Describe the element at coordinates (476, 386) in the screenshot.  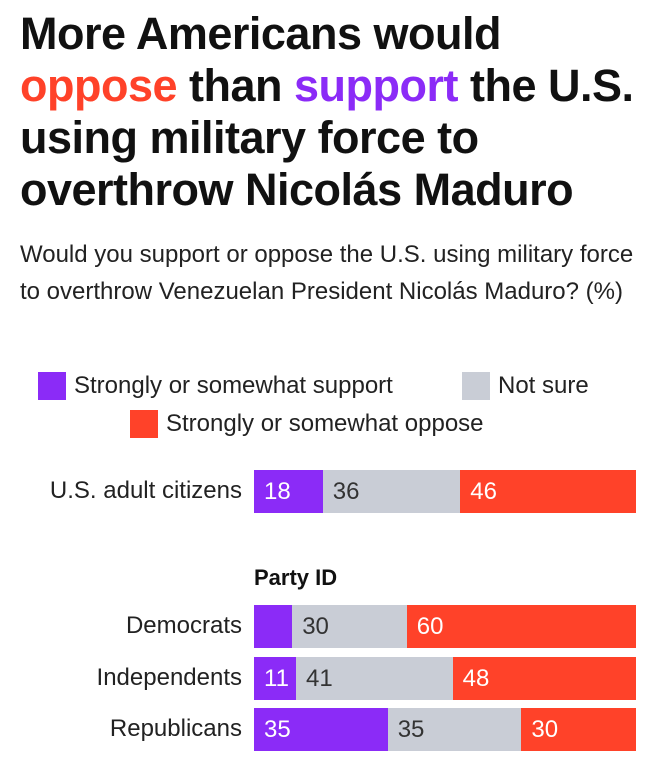
I see `legend-swatch-not-sure` at that location.